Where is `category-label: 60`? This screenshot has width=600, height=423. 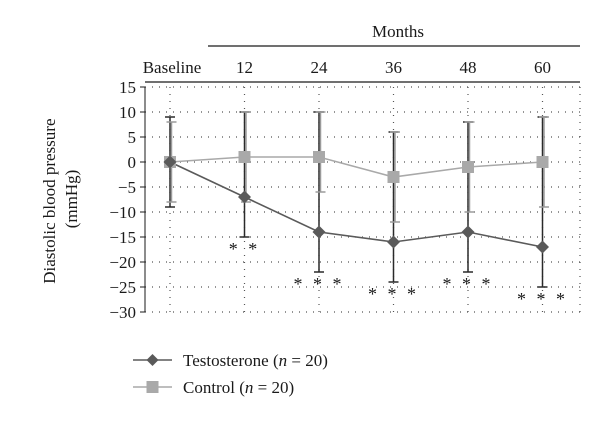 category-label: 60 is located at coordinates (542, 67).